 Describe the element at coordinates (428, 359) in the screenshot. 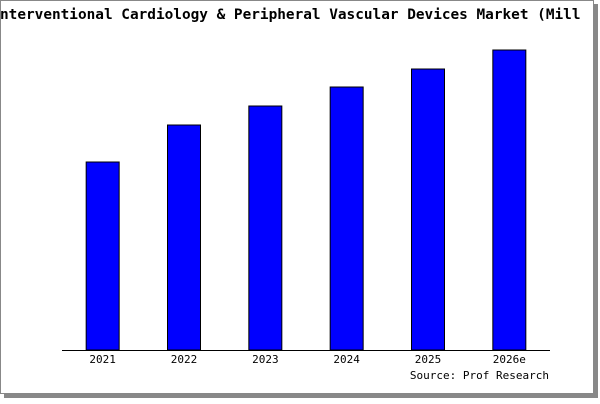

I see `x-tick-label: 2025` at that location.